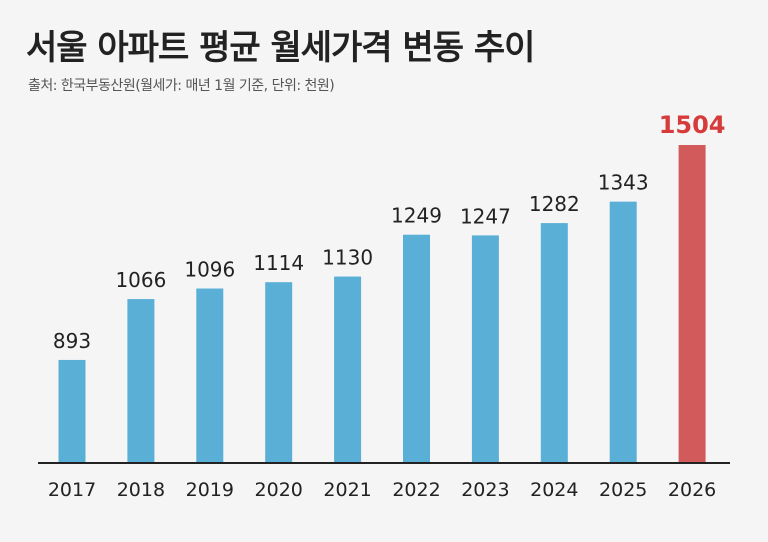  What do you see at coordinates (554, 343) in the screenshot?
I see `bar-2024` at bounding box center [554, 343].